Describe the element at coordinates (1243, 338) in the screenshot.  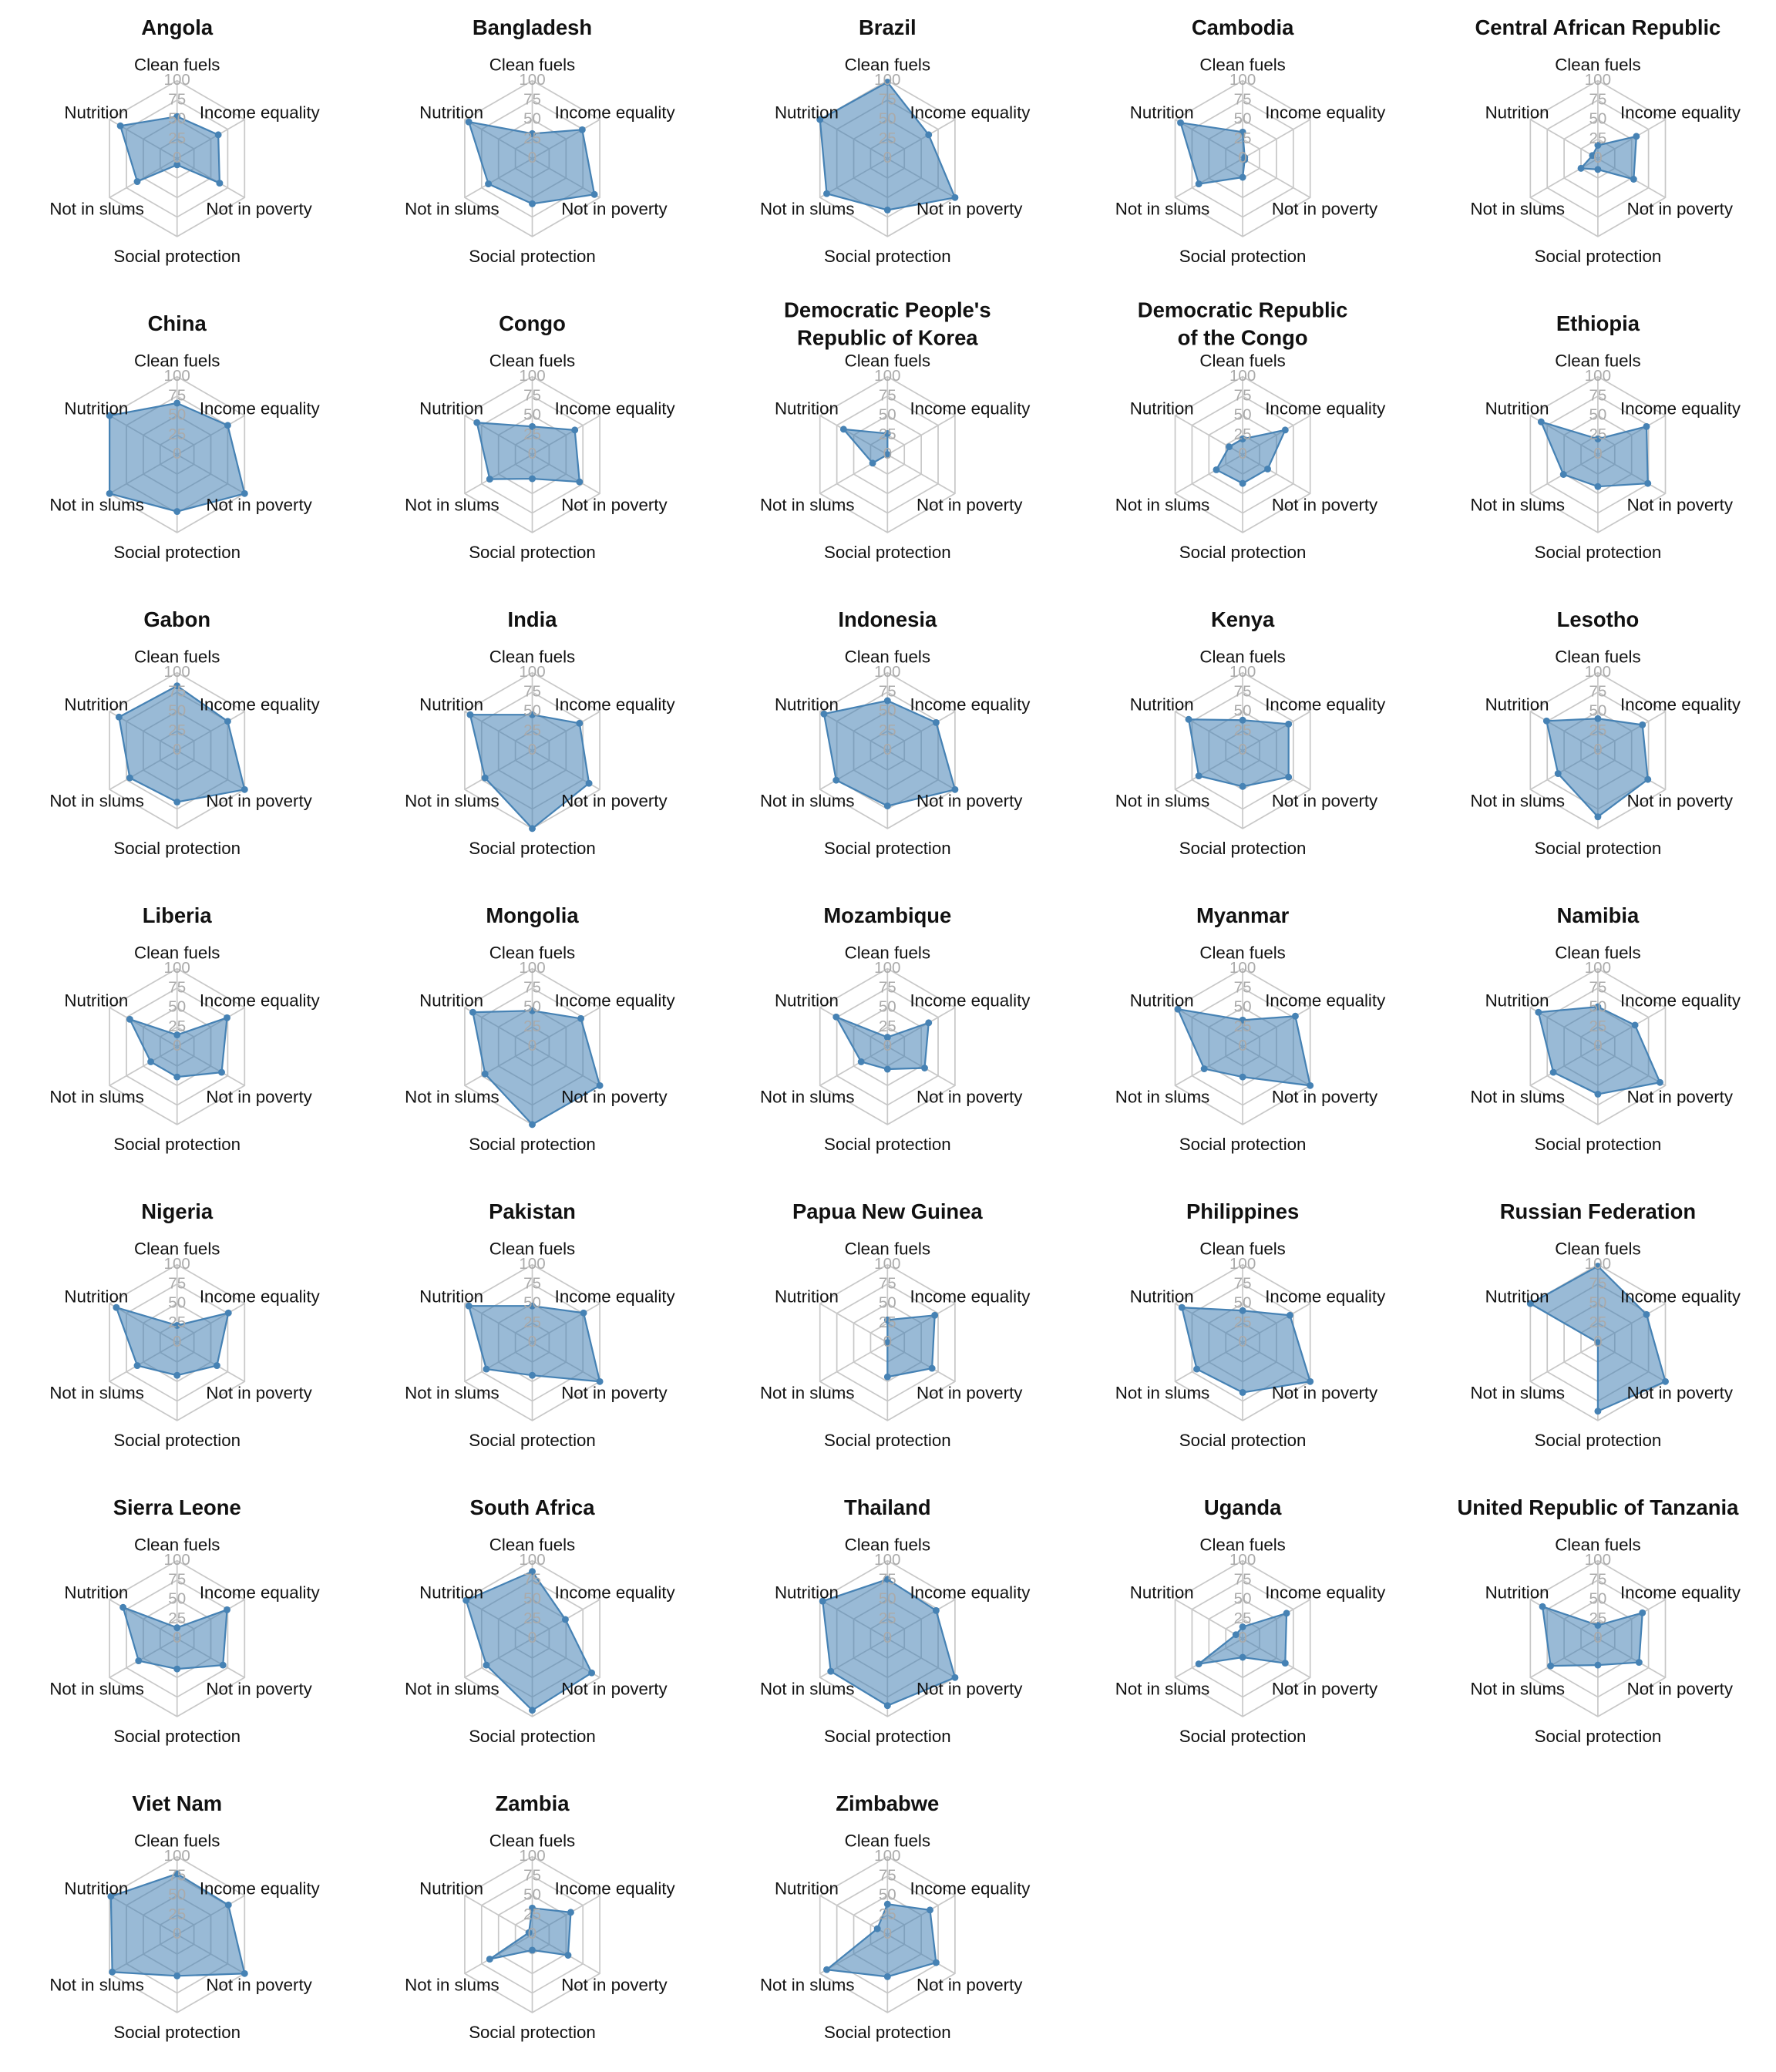
I see `chart-title-line: of the Congo` at that location.